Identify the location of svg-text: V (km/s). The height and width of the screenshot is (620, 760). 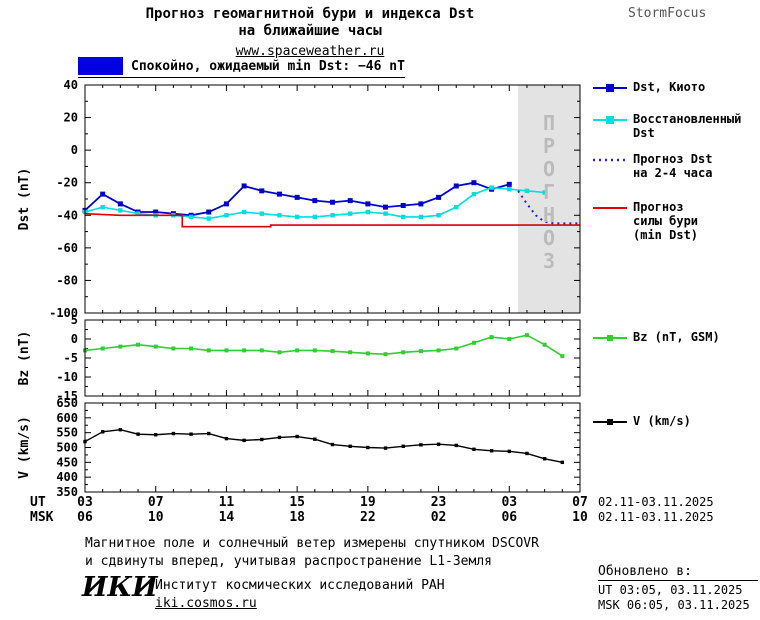
(24, 447).